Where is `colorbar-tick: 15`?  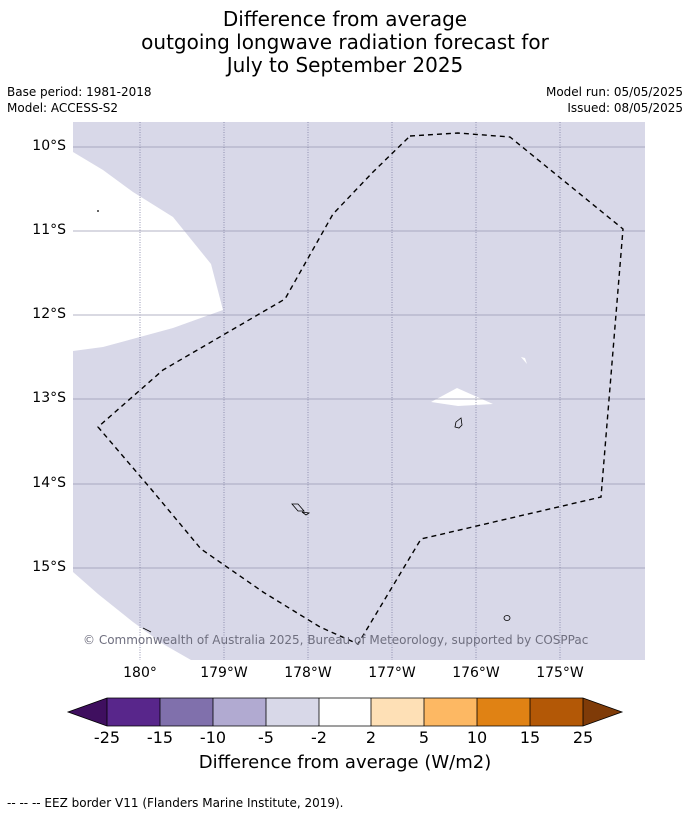 colorbar-tick: 15 is located at coordinates (530, 737).